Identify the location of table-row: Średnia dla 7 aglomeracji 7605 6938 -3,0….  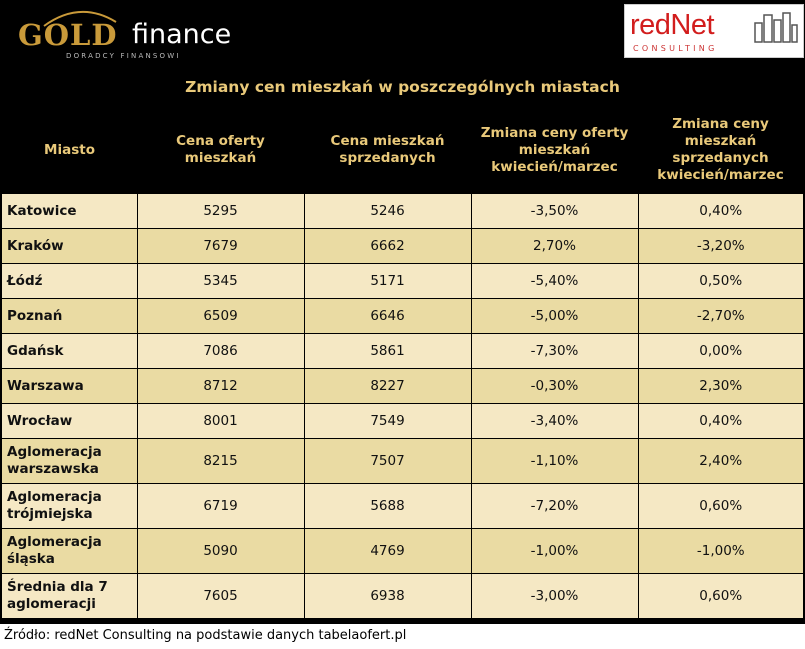
(402, 596).